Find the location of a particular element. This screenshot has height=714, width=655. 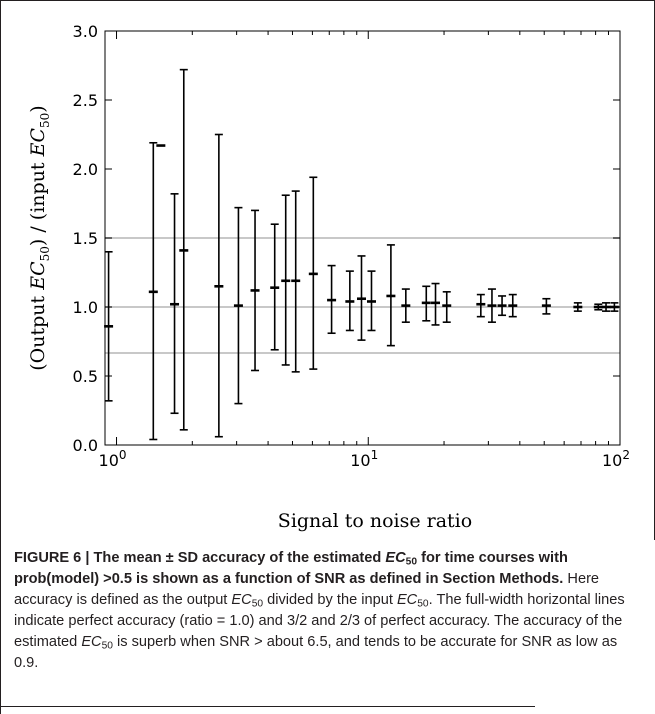

figure-frame-left is located at coordinates (0, 357).